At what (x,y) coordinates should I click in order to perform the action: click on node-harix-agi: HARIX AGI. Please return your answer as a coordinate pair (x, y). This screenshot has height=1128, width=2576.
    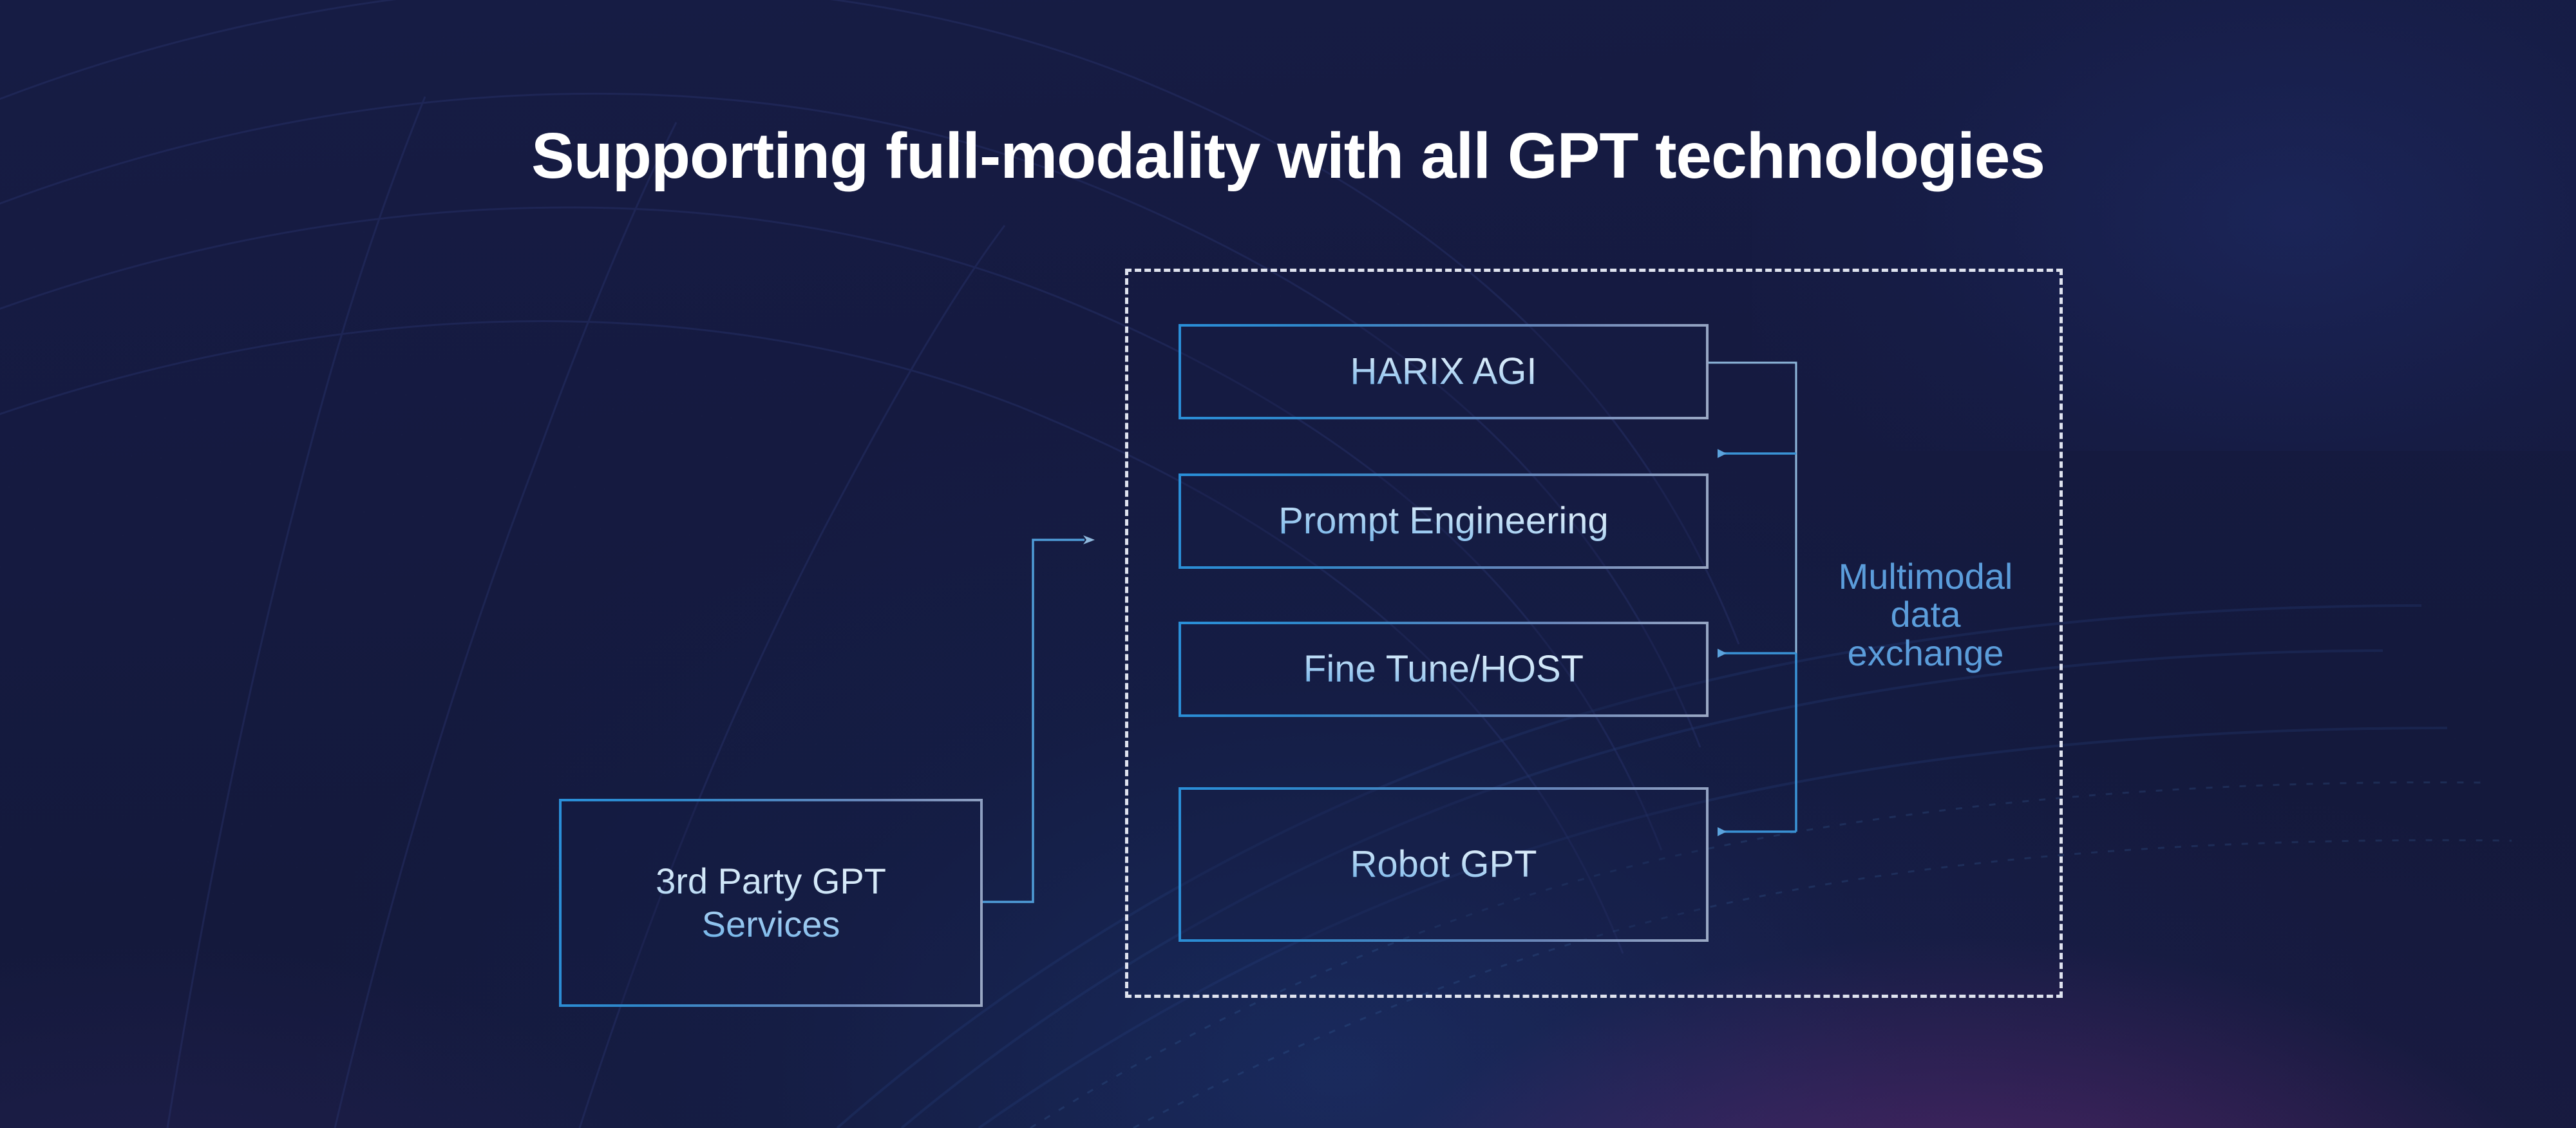
    Looking at the image, I should click on (1444, 371).